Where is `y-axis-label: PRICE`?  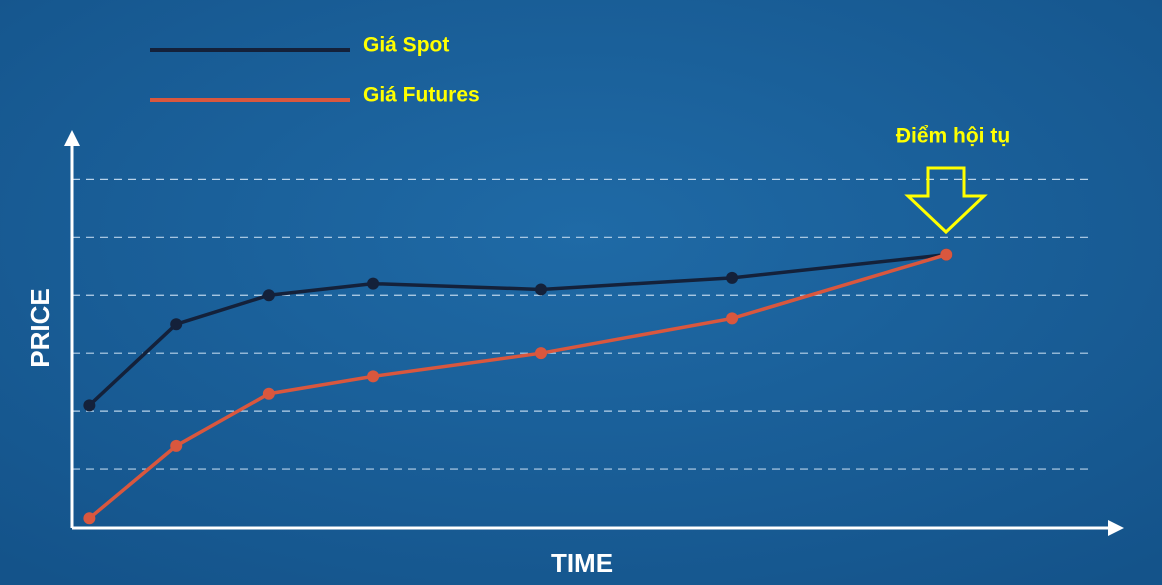 y-axis-label: PRICE is located at coordinates (40, 327).